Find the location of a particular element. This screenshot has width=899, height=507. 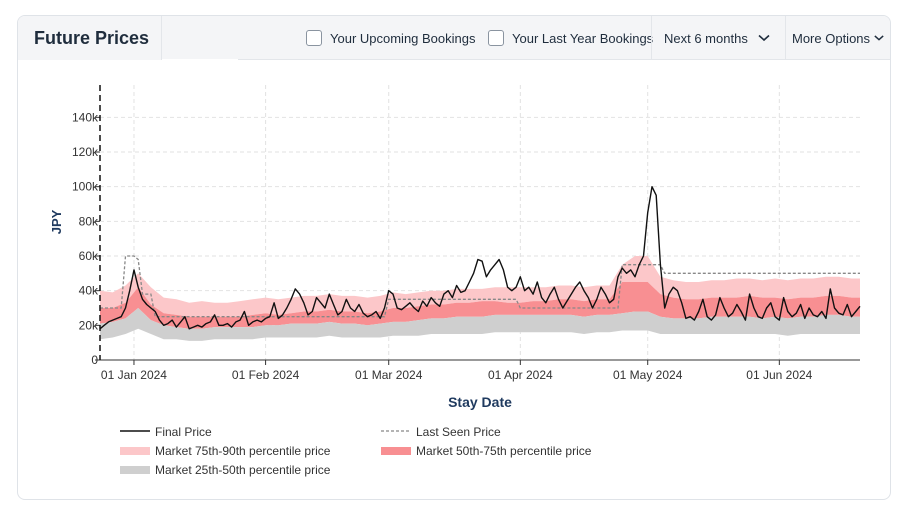

x-tick-label: 01 Jun 2024 is located at coordinates (779, 375).